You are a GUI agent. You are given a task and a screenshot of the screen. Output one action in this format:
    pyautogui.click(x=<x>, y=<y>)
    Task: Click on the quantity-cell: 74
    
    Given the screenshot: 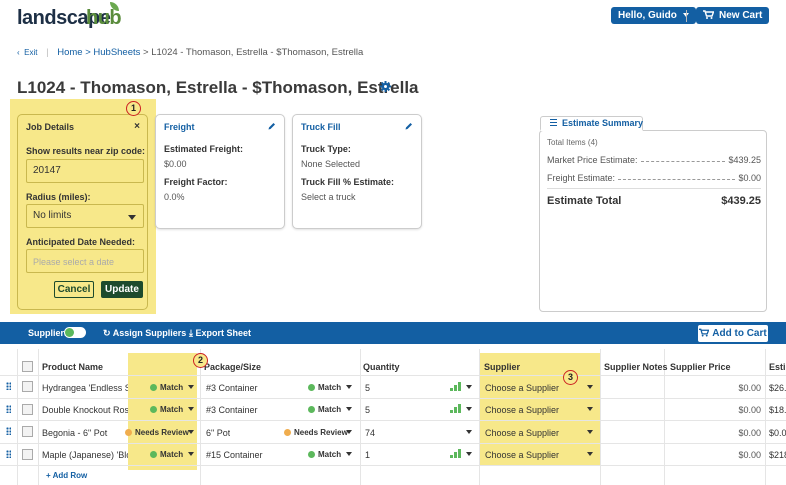 What is the action you would take?
    pyautogui.click(x=370, y=433)
    